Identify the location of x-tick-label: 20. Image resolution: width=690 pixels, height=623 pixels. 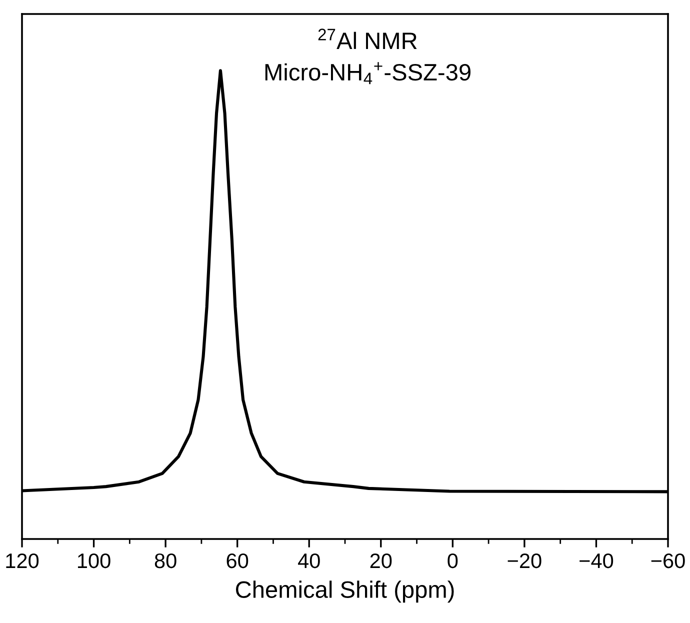
(381, 560).